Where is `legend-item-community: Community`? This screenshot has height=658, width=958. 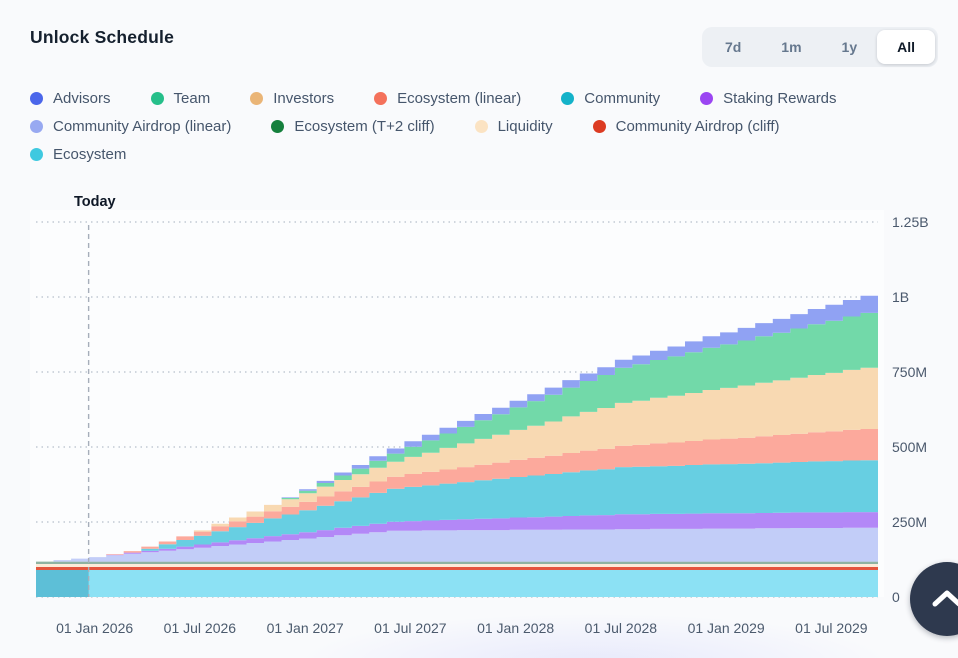 legend-item-community: Community is located at coordinates (610, 98).